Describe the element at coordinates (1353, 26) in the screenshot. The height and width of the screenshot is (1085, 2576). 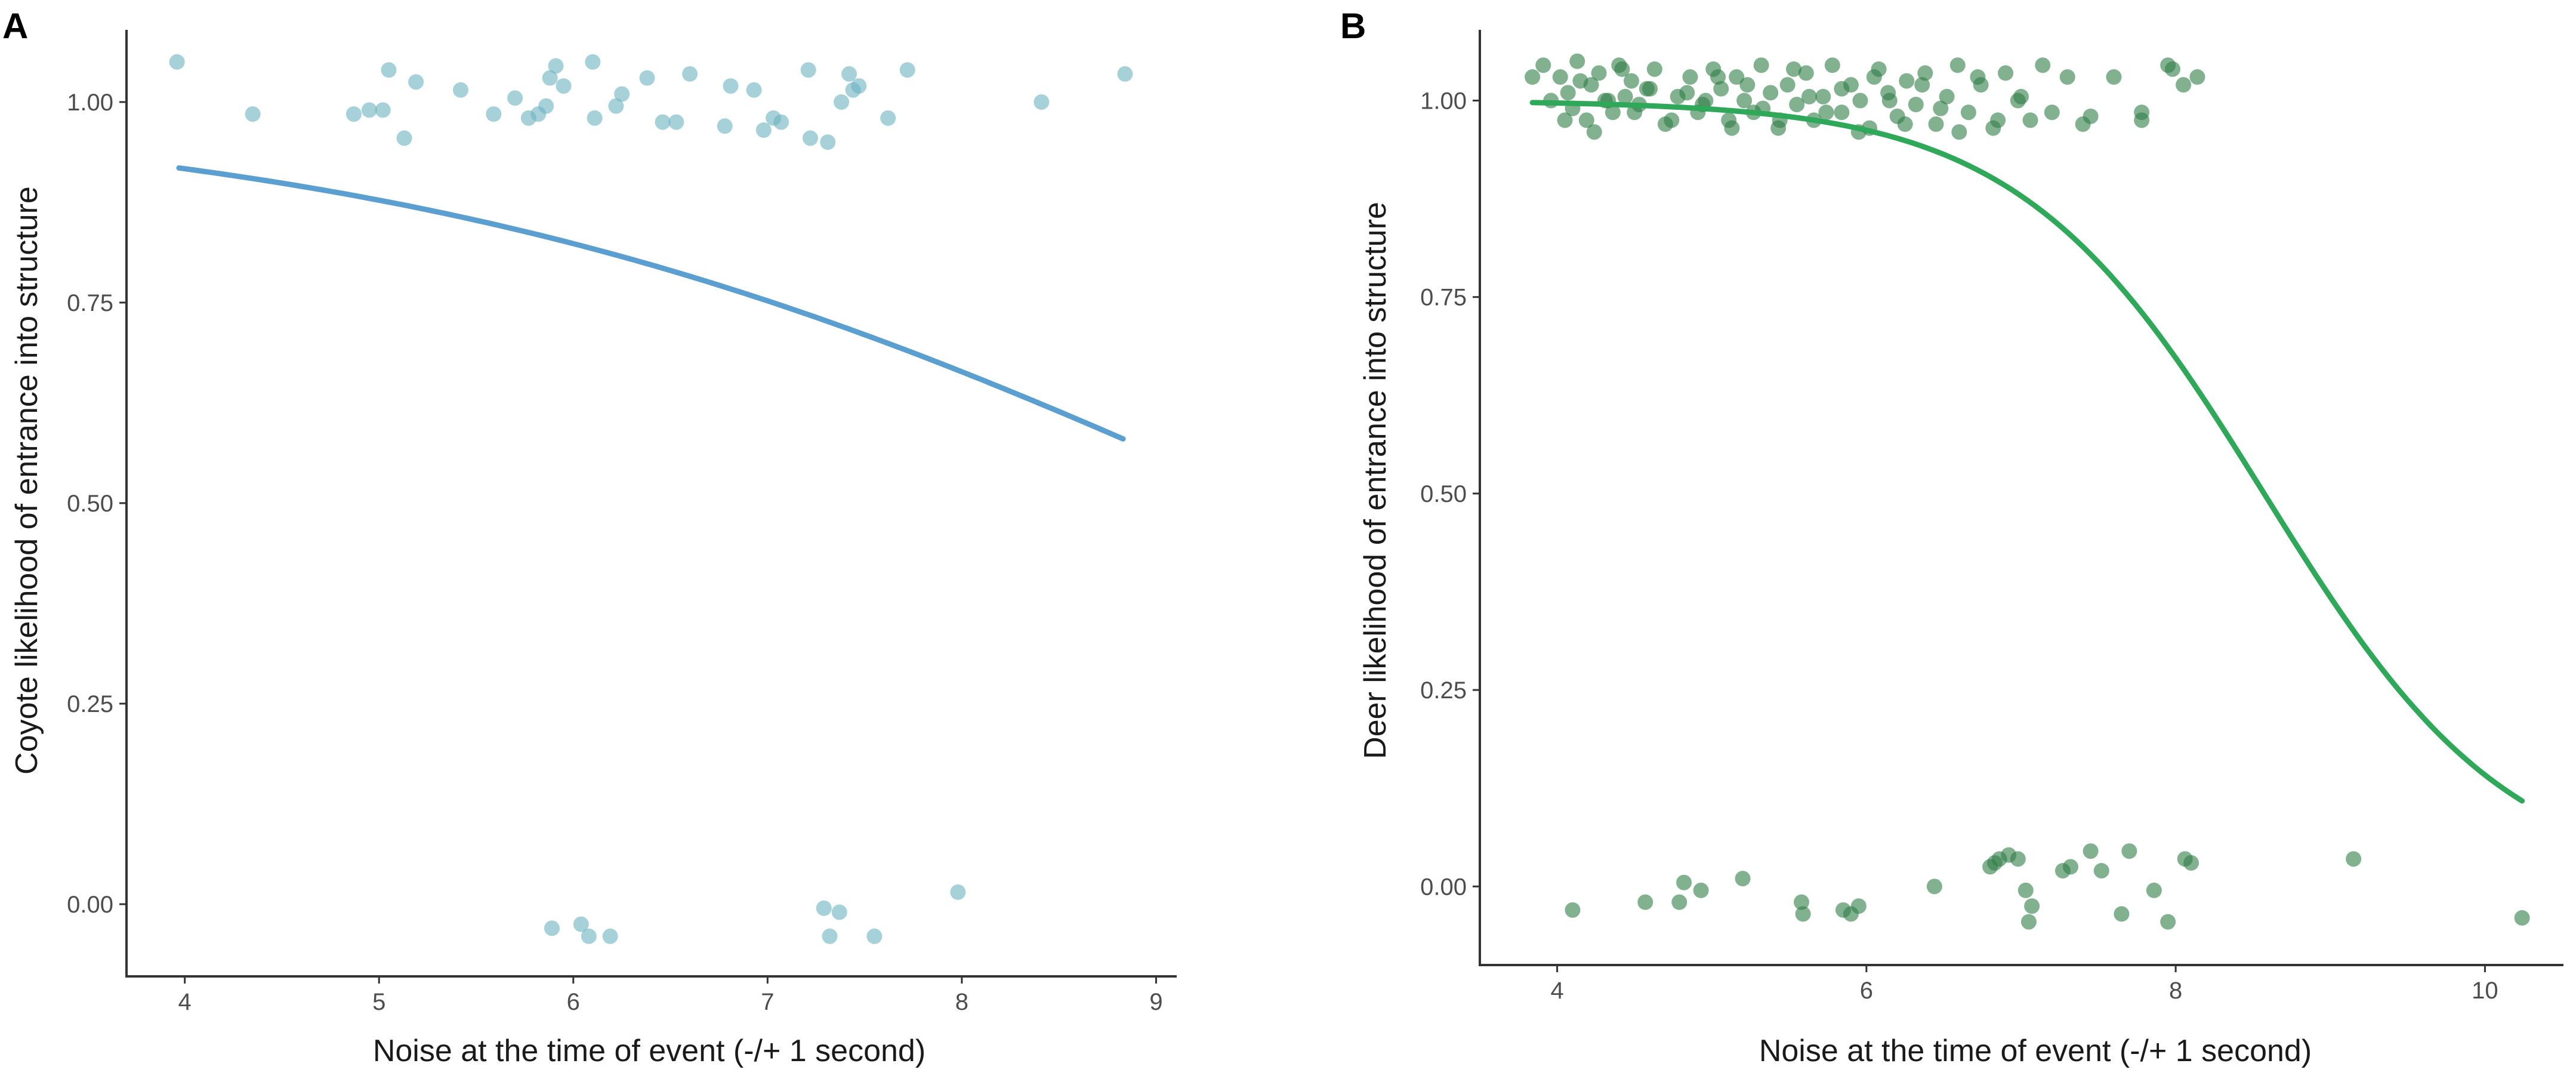
I see `panel-label-b: B` at that location.